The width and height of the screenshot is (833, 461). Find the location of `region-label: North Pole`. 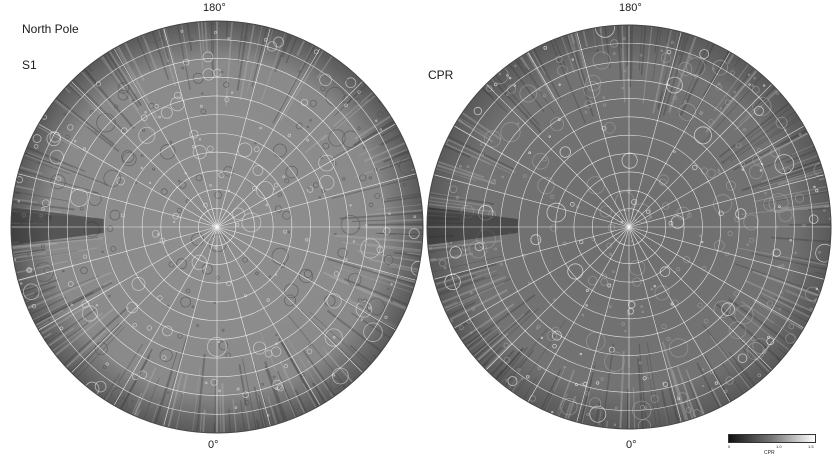

region-label: North Pole is located at coordinates (50, 29).